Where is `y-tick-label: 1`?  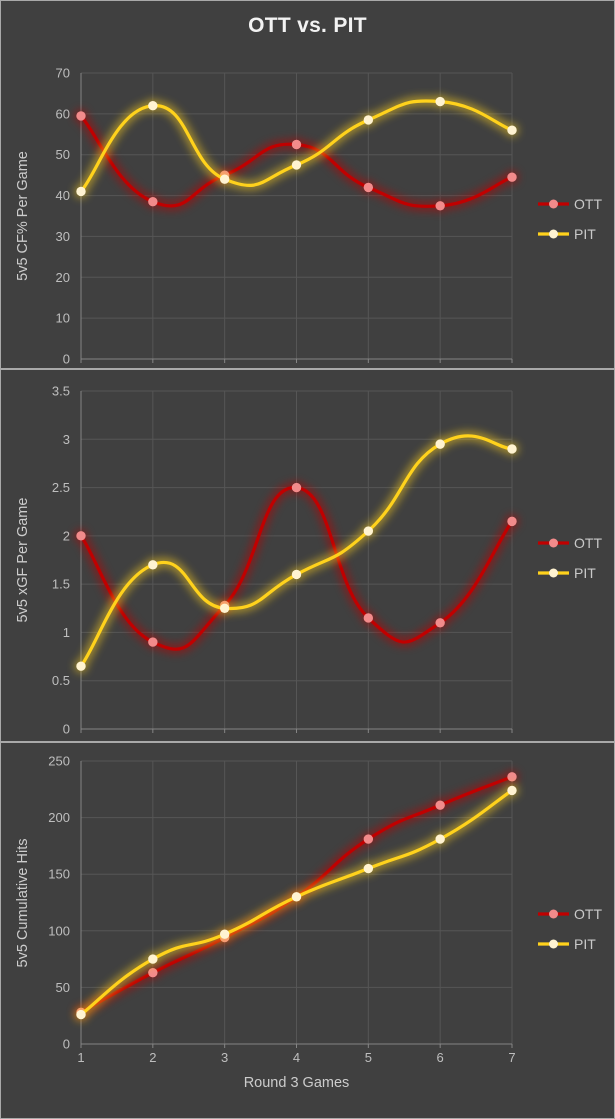
y-tick-label: 1 is located at coordinates (66, 632).